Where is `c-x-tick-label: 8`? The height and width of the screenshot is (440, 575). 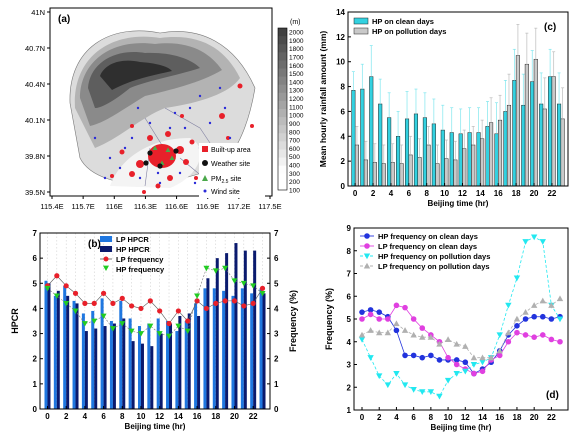 c-x-tick-label: 8 is located at coordinates (426, 193).